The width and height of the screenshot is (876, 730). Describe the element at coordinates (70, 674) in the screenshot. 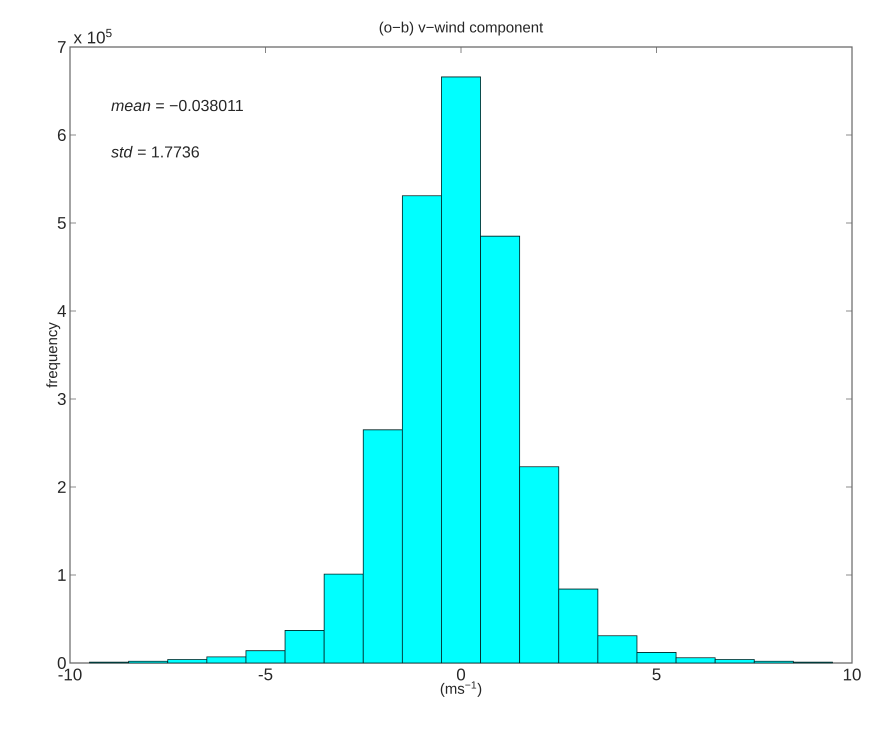

I see `x-tick-label: -10` at that location.